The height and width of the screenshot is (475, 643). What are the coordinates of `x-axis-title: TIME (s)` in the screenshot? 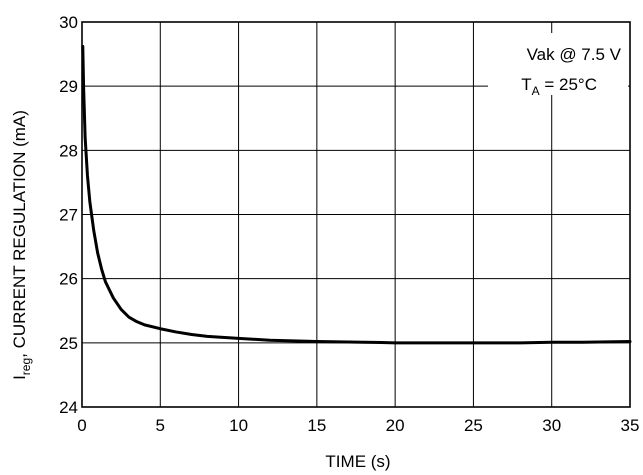 It's located at (357, 461).